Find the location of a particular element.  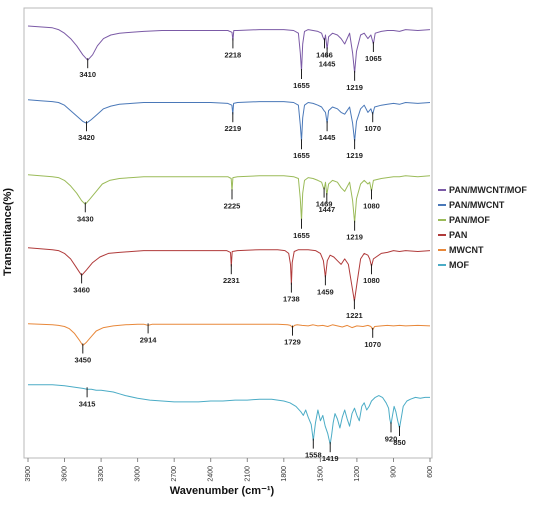

peak-label: 2219 is located at coordinates (232, 128).